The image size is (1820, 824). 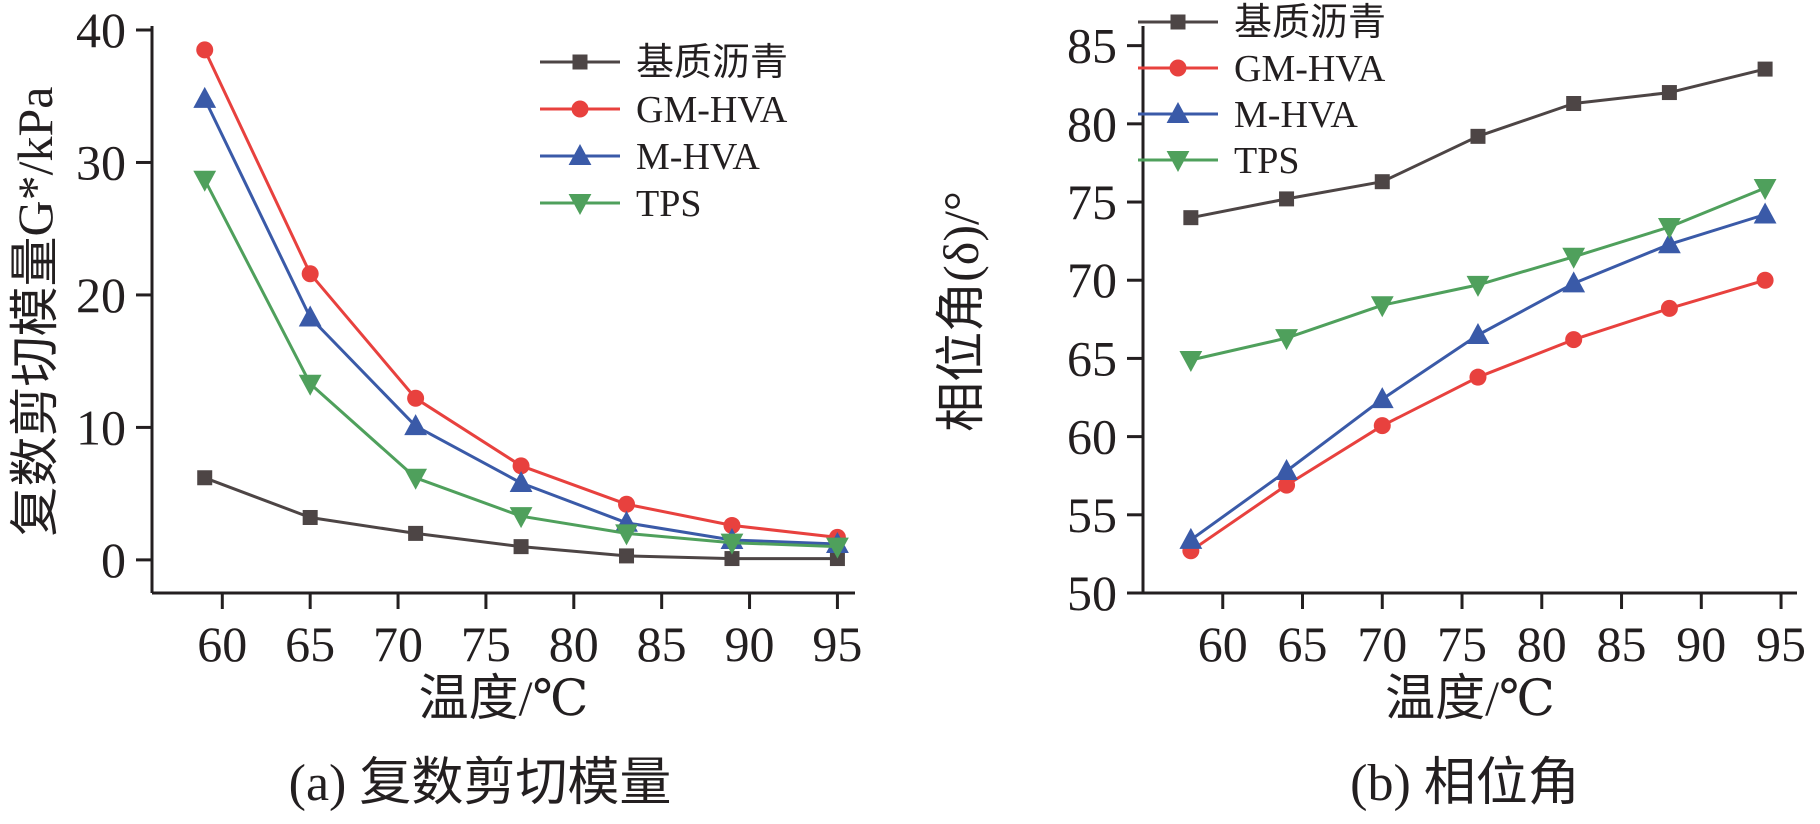 I want to click on y-tick-label: 0, so click(x=113, y=560).